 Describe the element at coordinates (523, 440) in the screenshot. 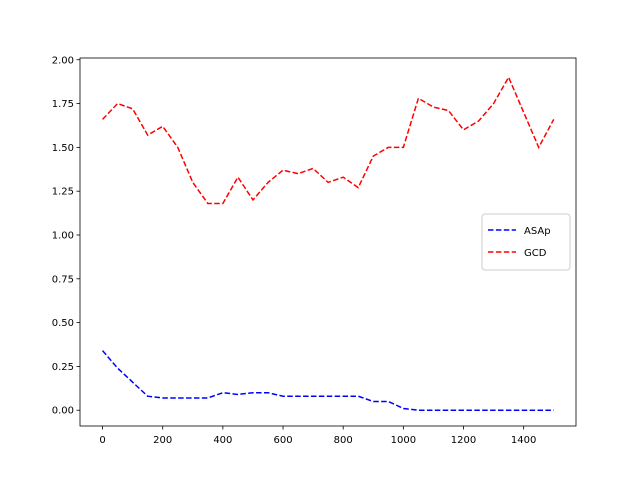

I see `x-tick-label: 1400` at that location.